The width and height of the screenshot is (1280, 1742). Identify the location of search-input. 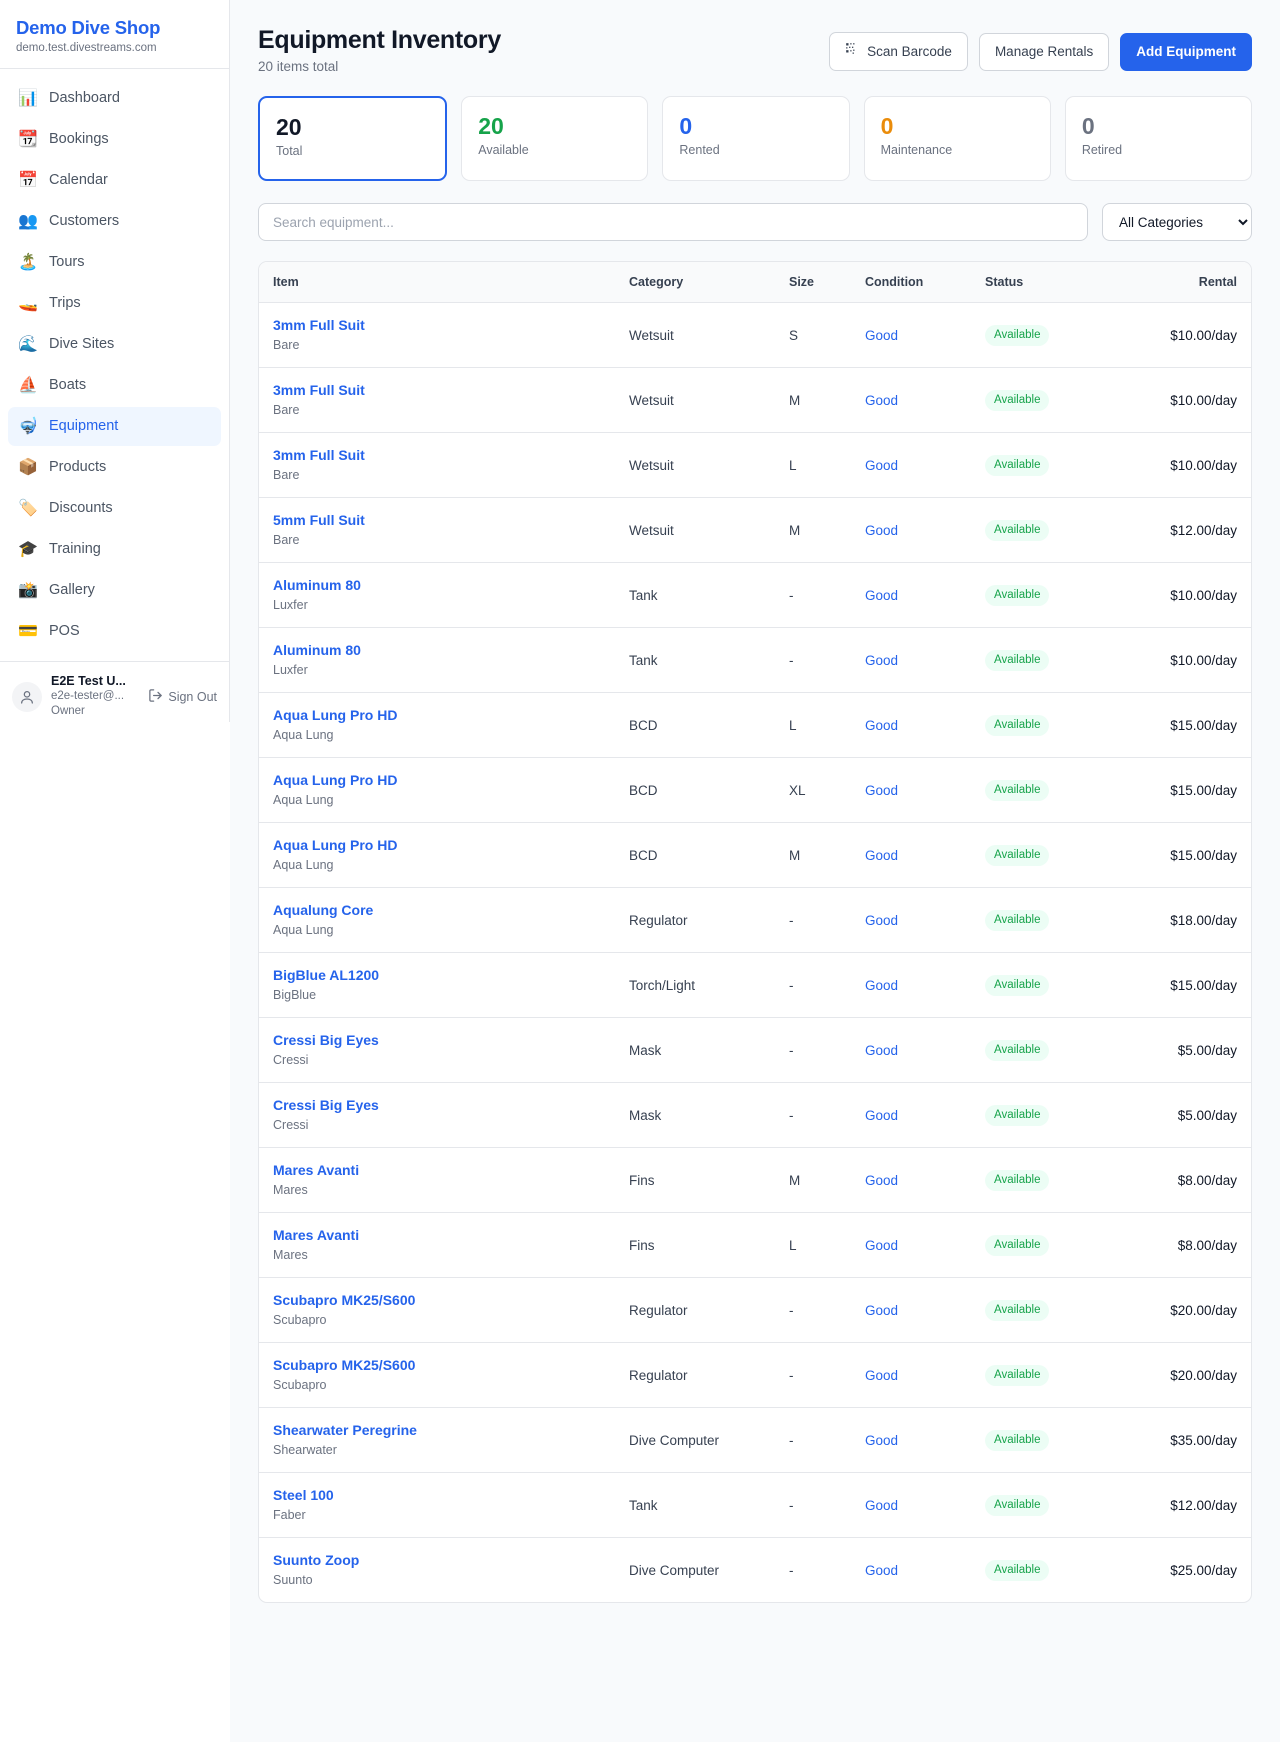
(673, 222).